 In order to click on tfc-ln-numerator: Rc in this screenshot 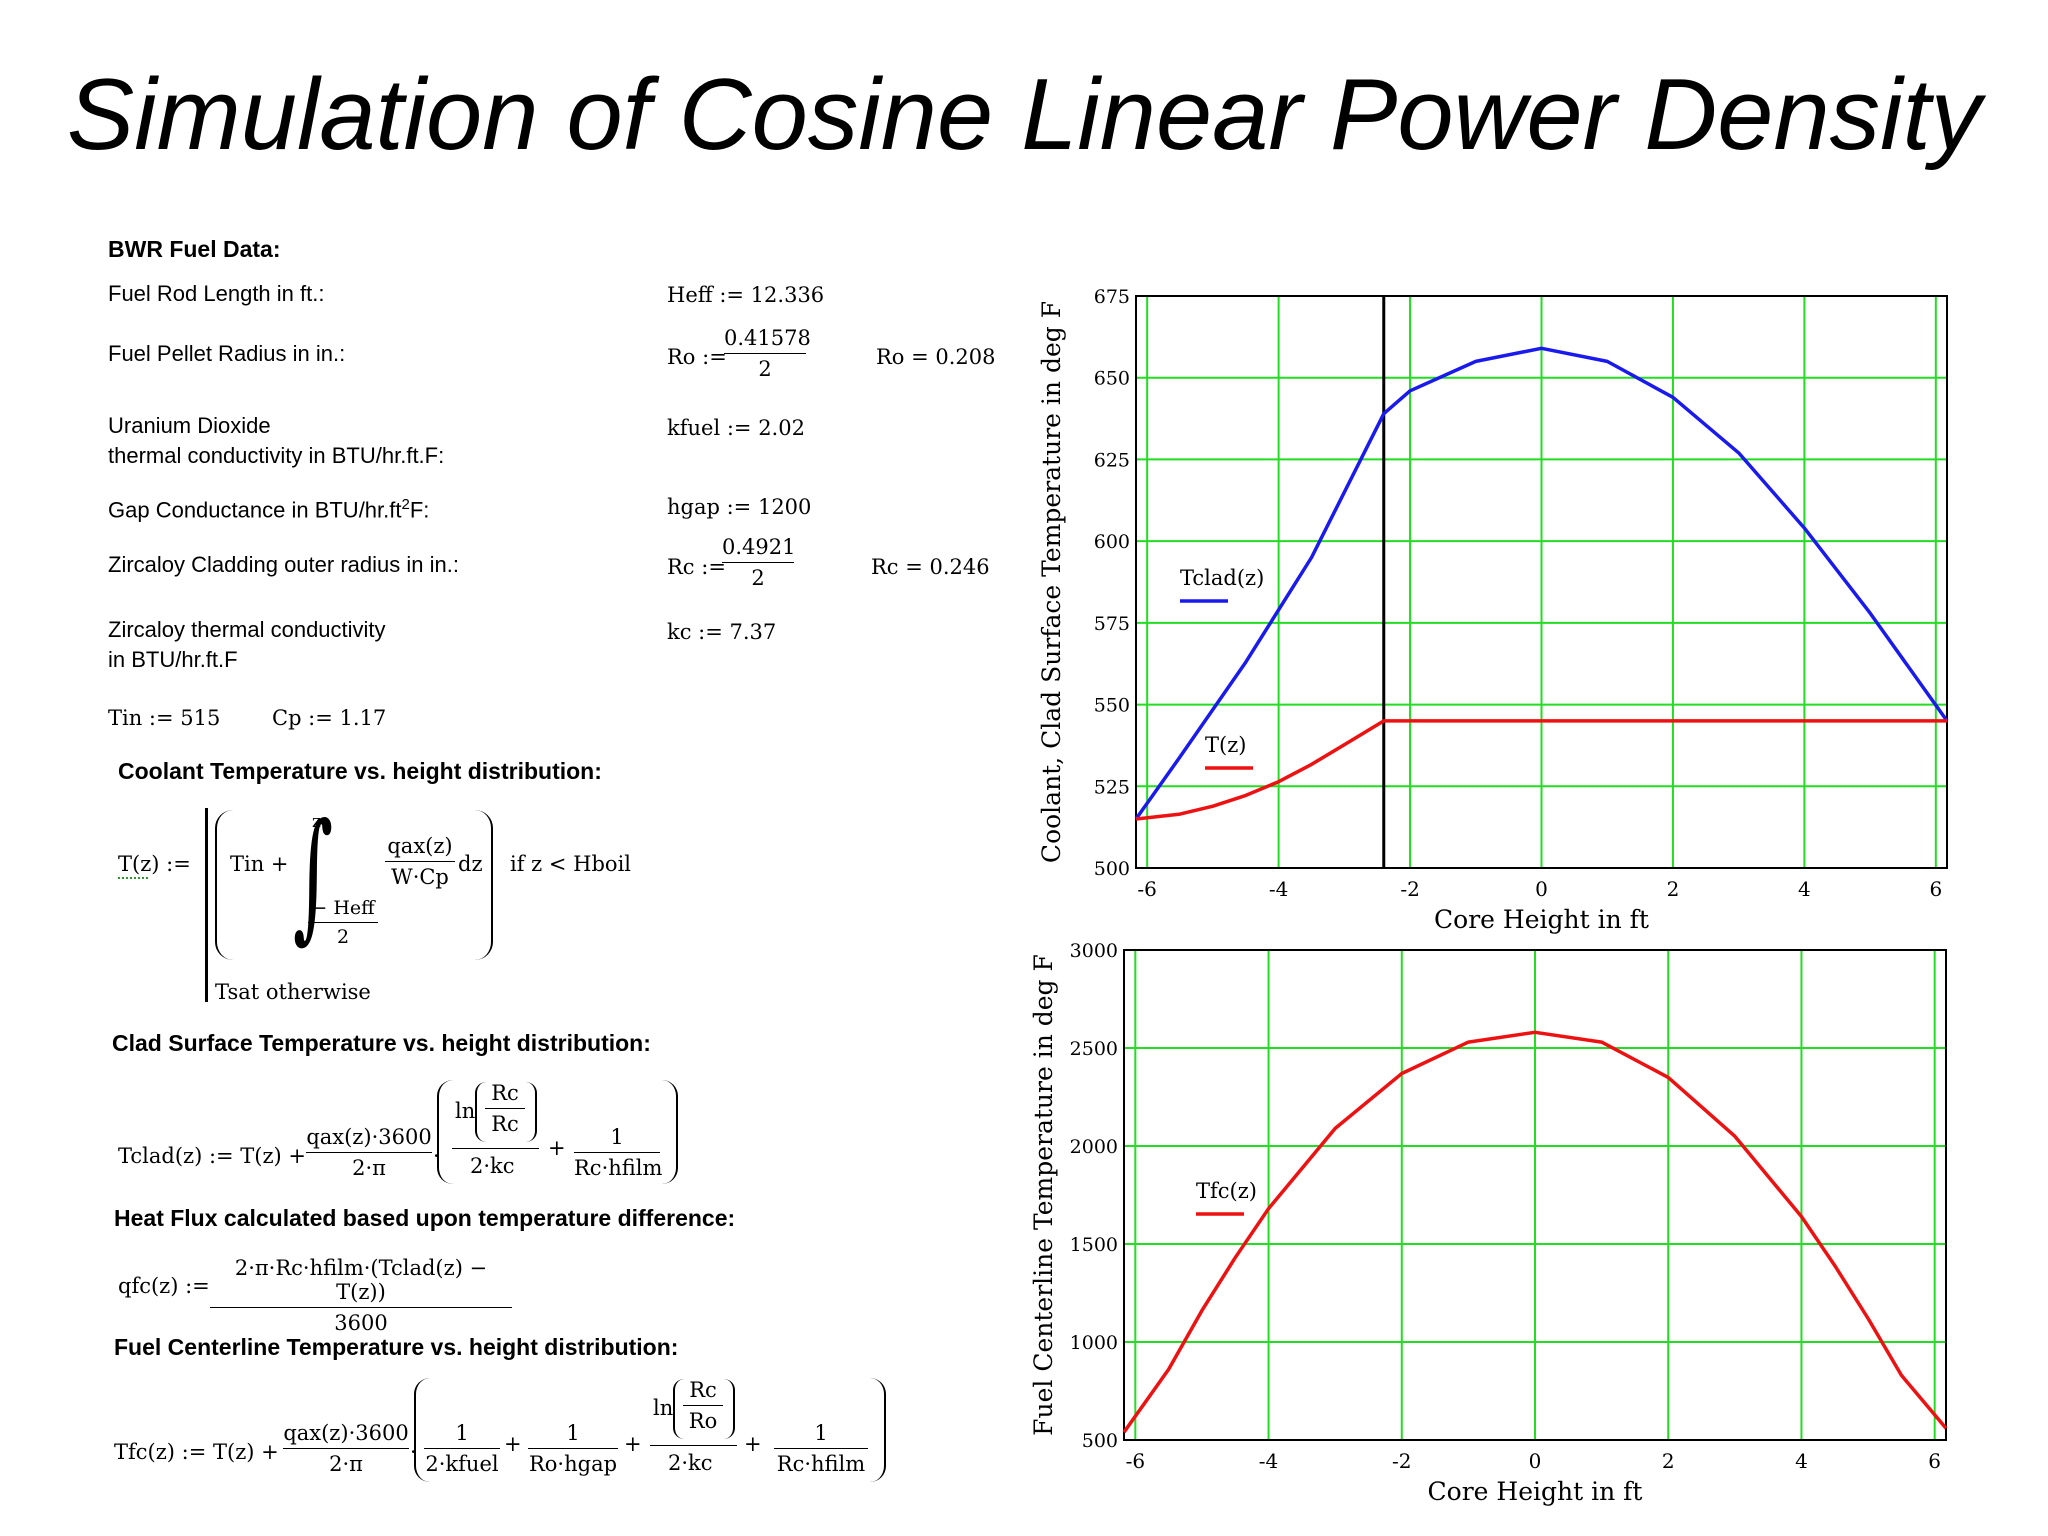, I will do `click(703, 1390)`.